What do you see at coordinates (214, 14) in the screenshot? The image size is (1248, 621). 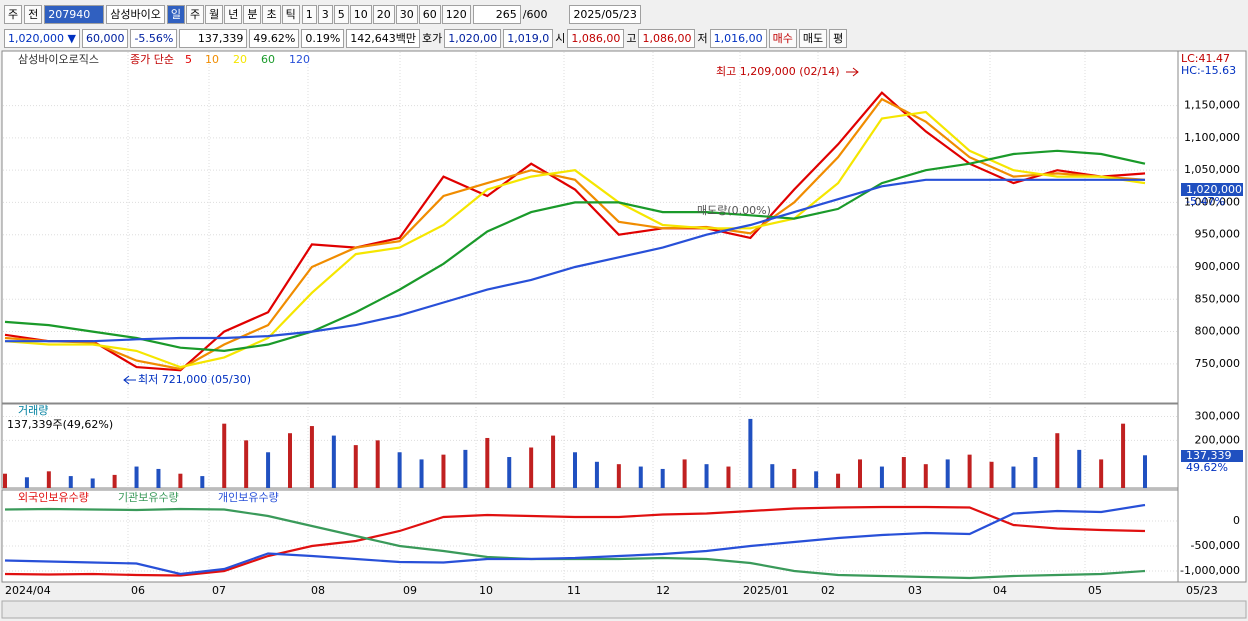 I see `button: 월` at bounding box center [214, 14].